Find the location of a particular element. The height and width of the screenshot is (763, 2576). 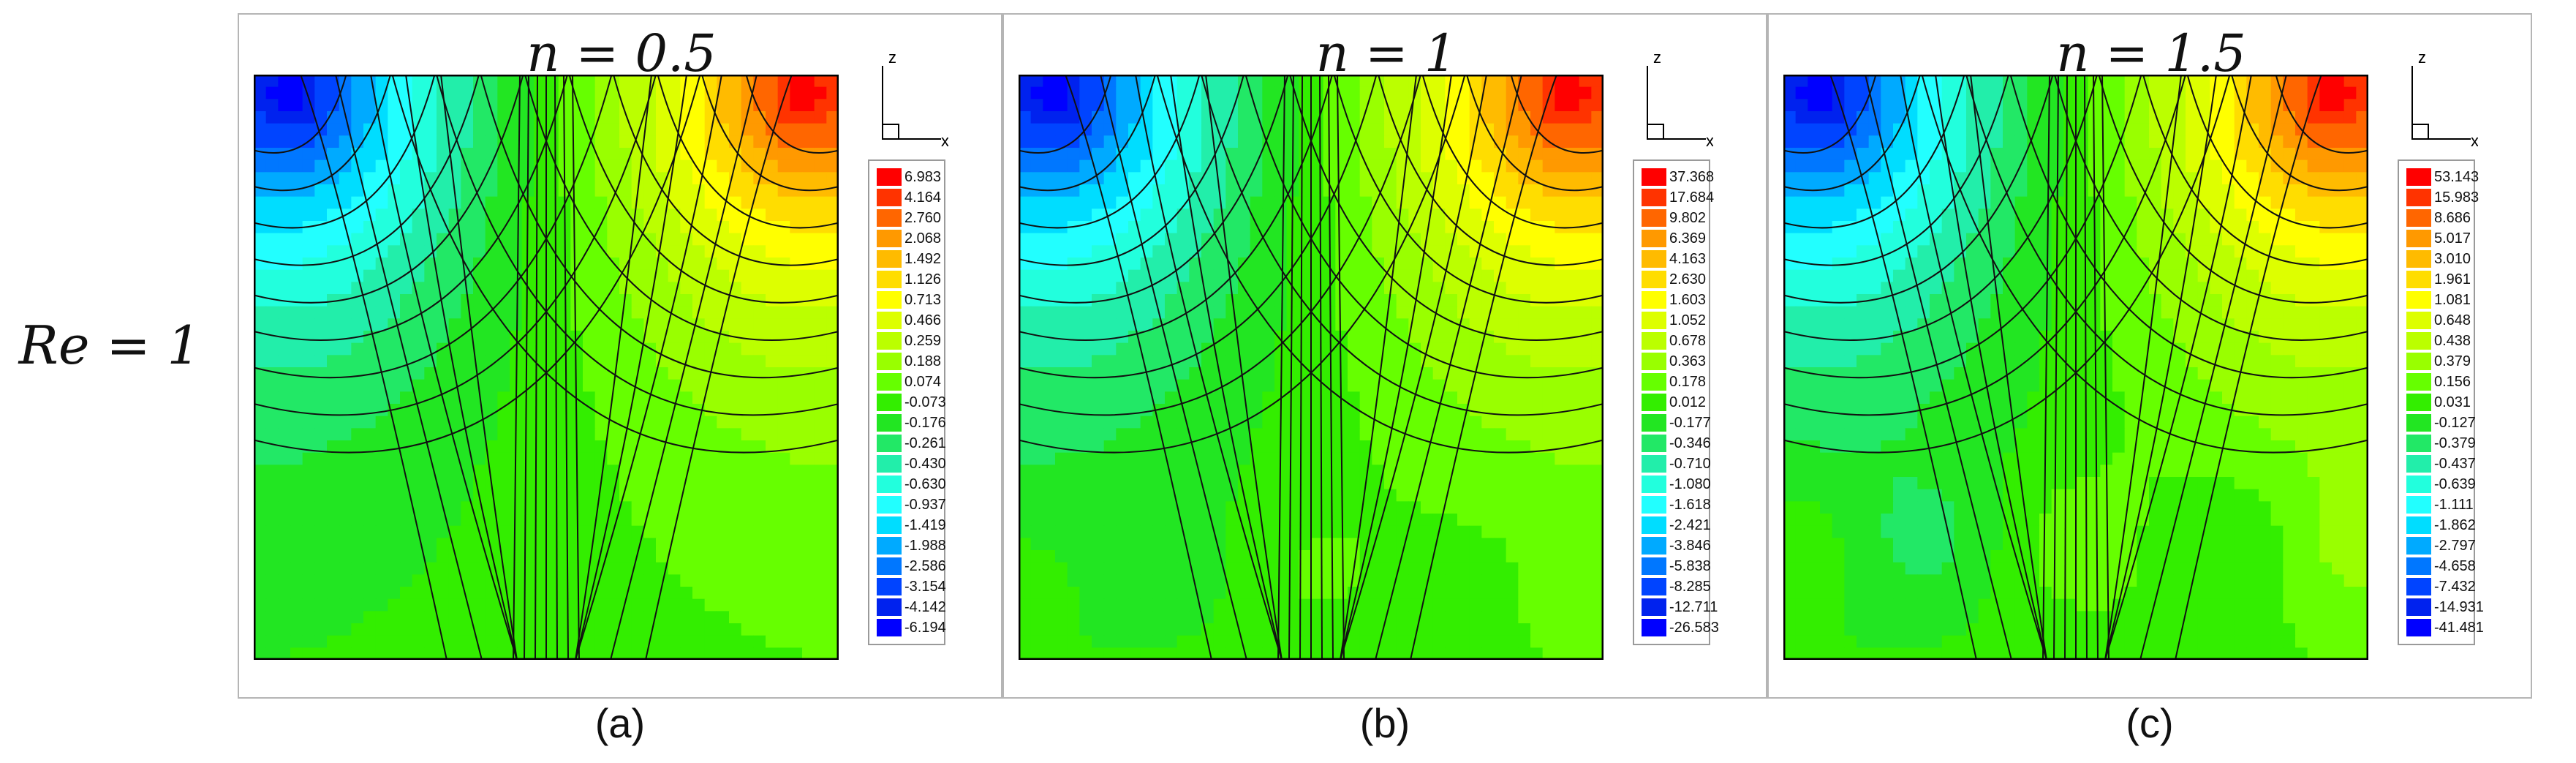

legend-swatch is located at coordinates (1654, 197).